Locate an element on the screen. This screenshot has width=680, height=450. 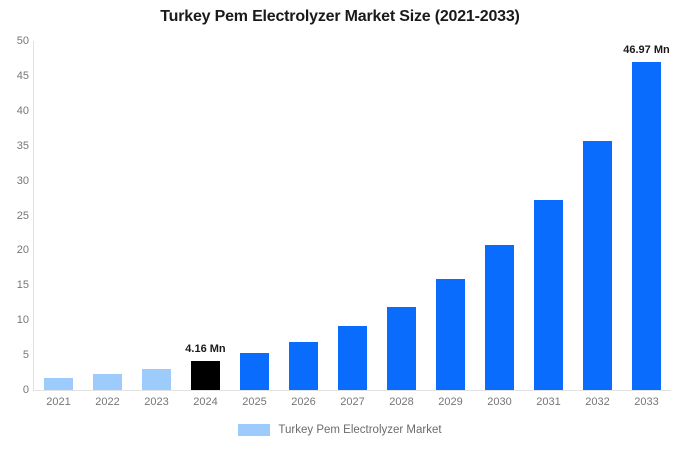
bar-2032 is located at coordinates (597, 265).